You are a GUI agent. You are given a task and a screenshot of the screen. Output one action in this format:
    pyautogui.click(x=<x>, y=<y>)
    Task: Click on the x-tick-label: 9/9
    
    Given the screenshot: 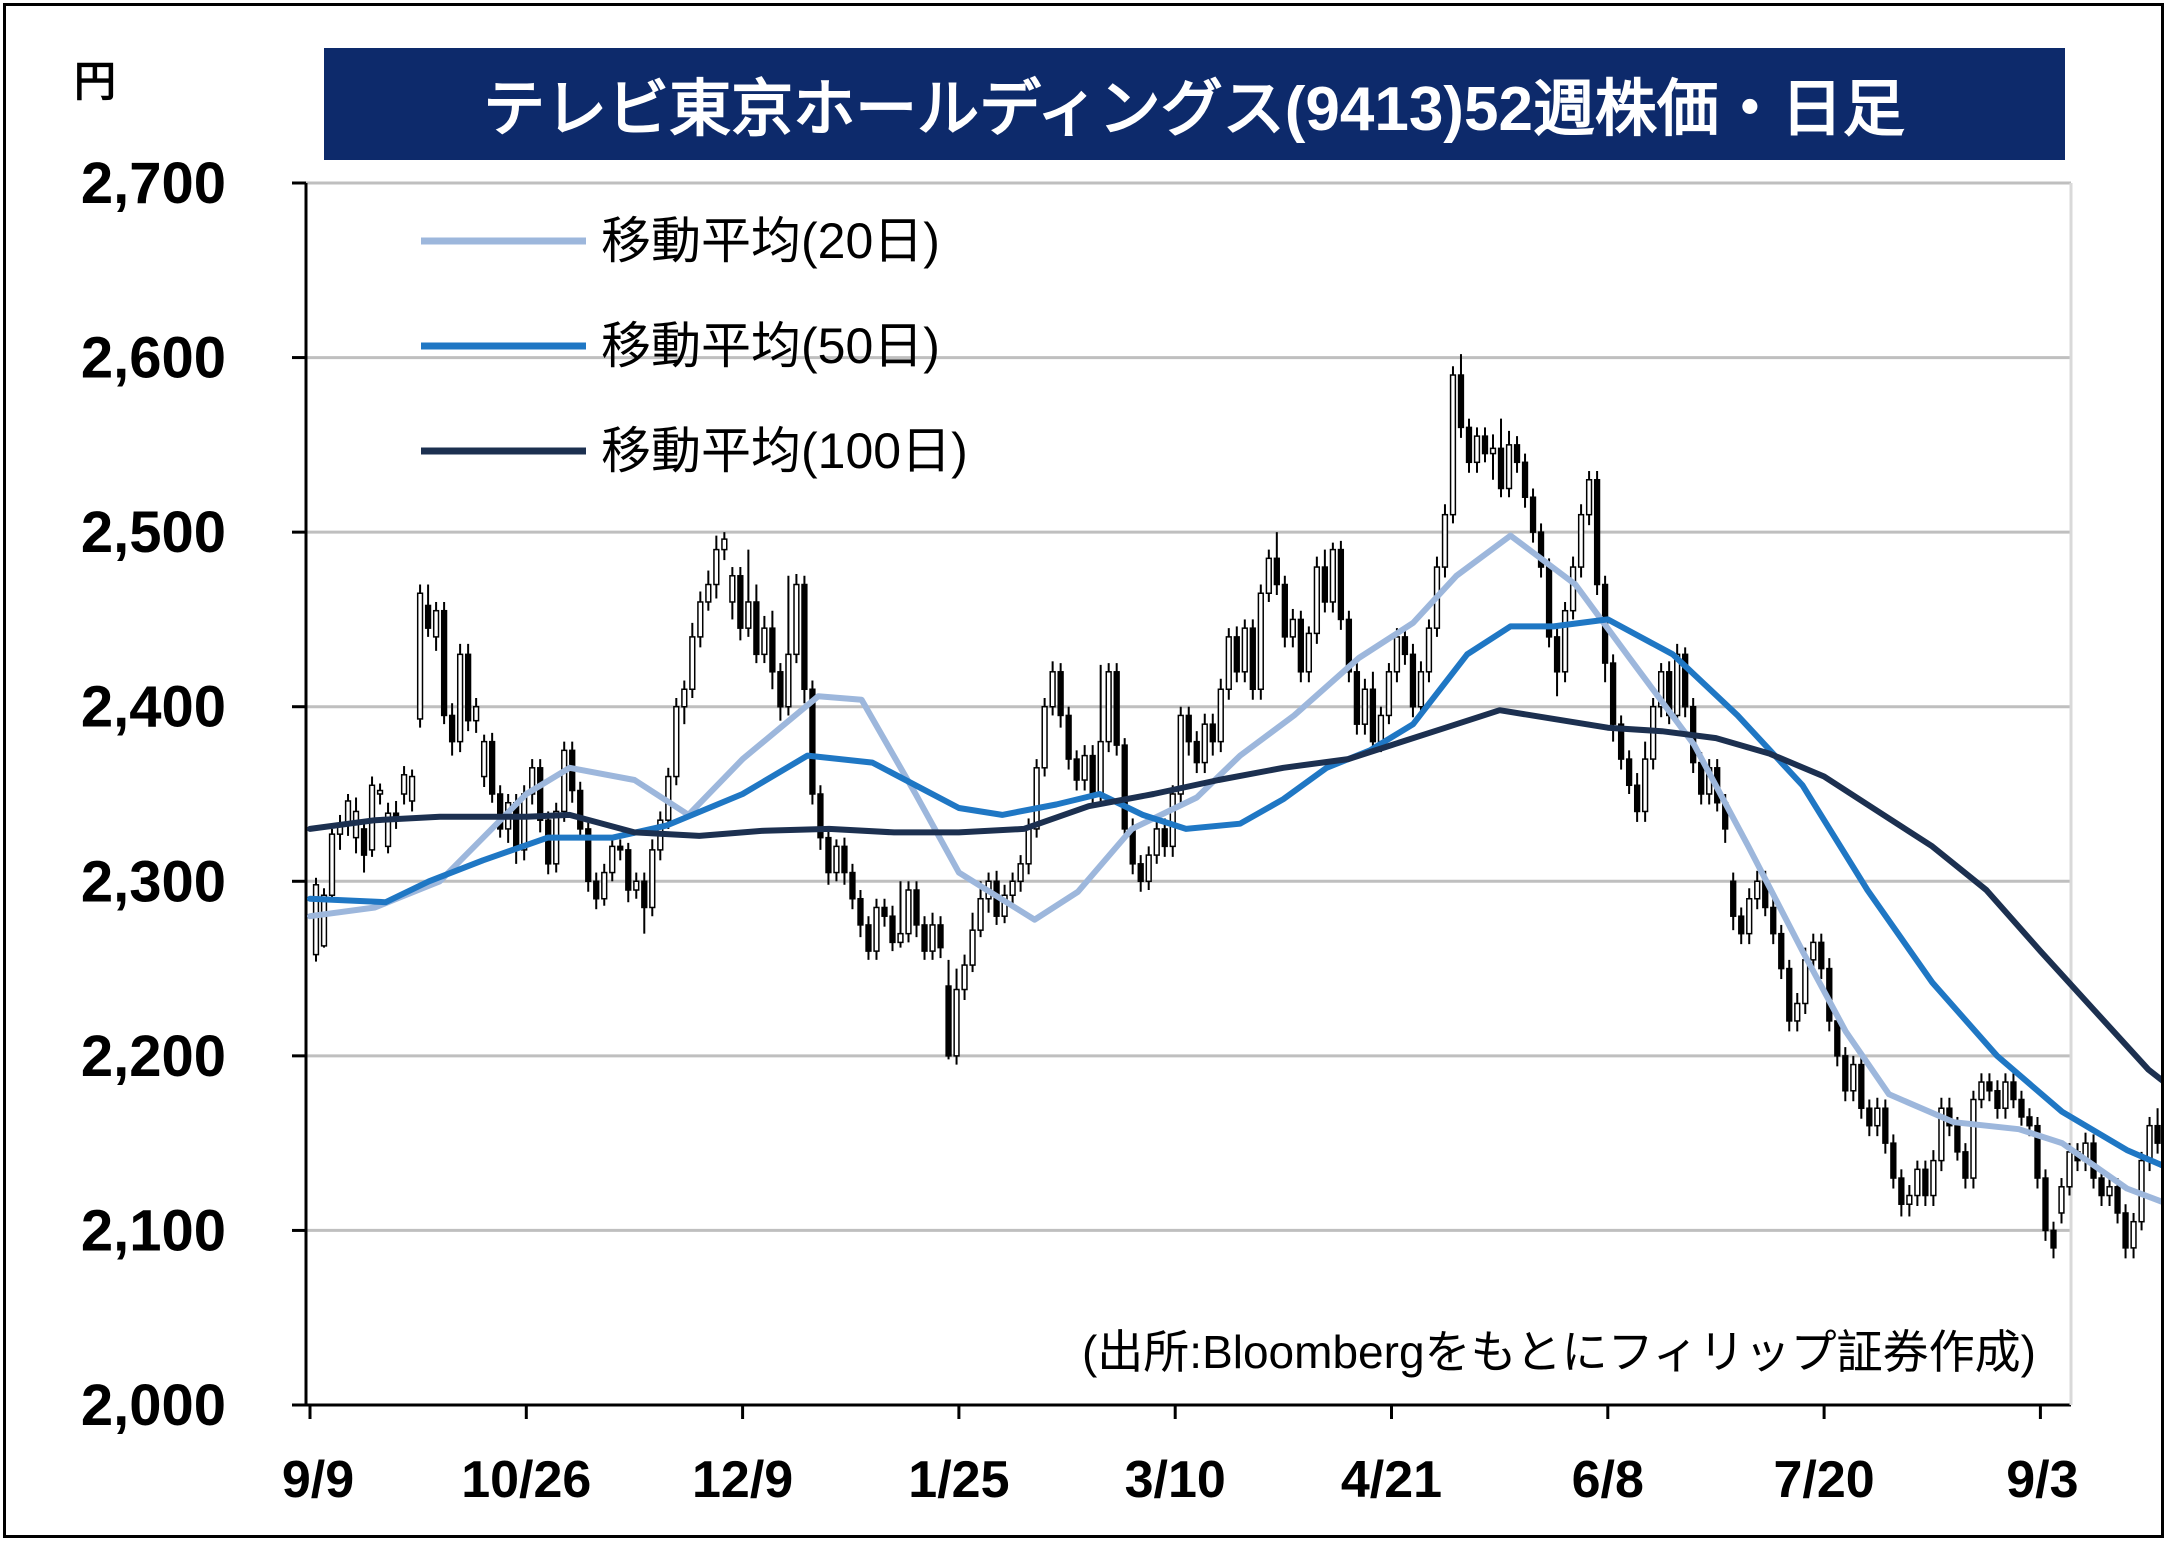 What is the action you would take?
    pyautogui.click(x=318, y=1480)
    